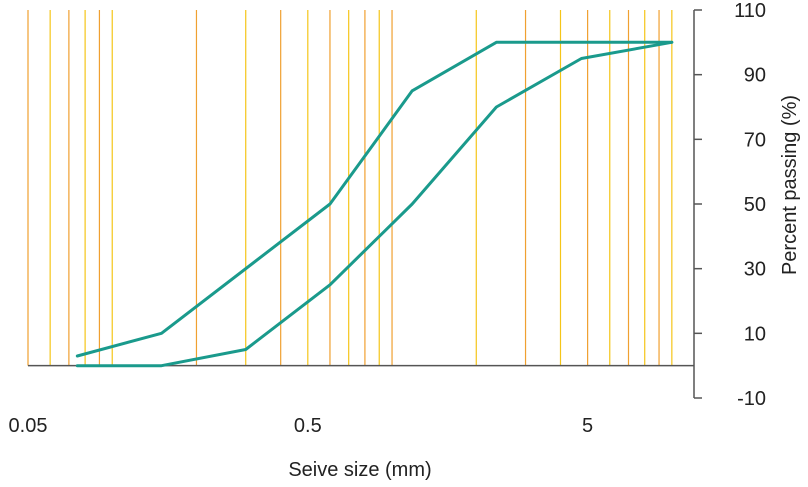 This screenshot has height=487, width=808. Describe the element at coordinates (750, 11) in the screenshot. I see `y-tick-label: 110` at that location.